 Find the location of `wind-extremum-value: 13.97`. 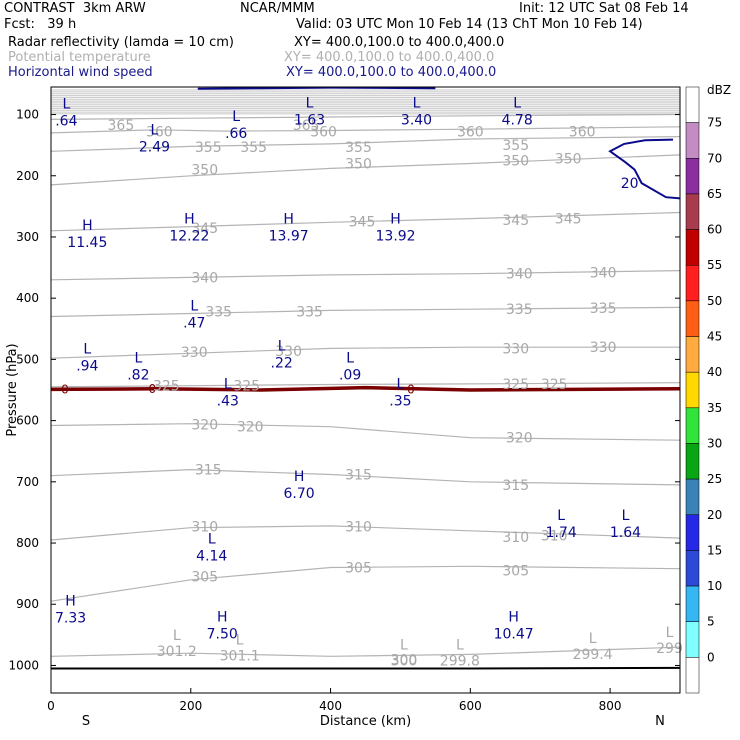

wind-extremum-value: 13.97 is located at coordinates (289, 237).